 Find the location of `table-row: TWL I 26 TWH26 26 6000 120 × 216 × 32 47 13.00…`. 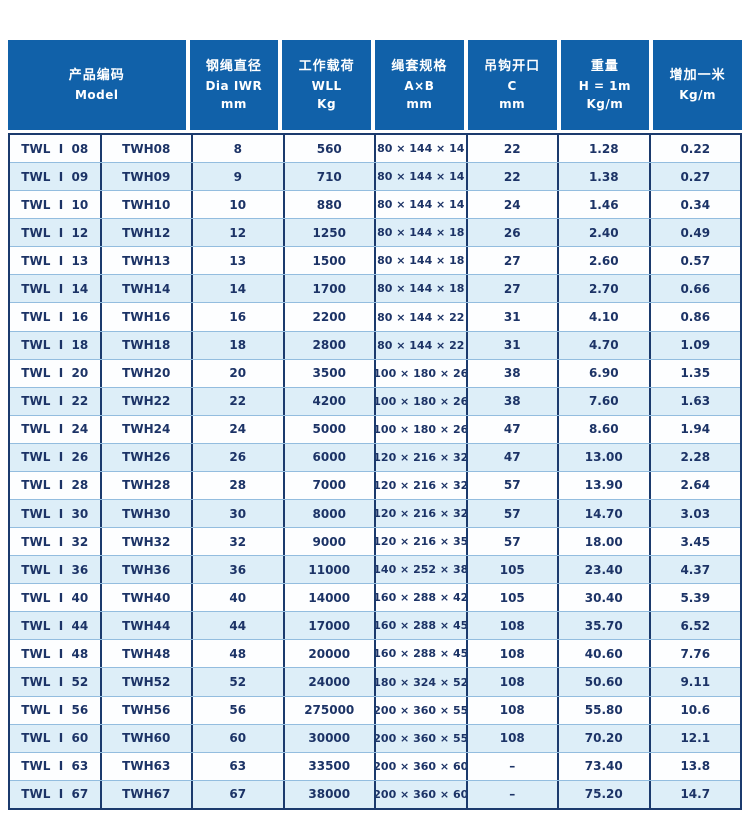

table-row: TWL I 26 TWH26 26 6000 120 × 216 × 32 47 13.00… is located at coordinates (375, 457).